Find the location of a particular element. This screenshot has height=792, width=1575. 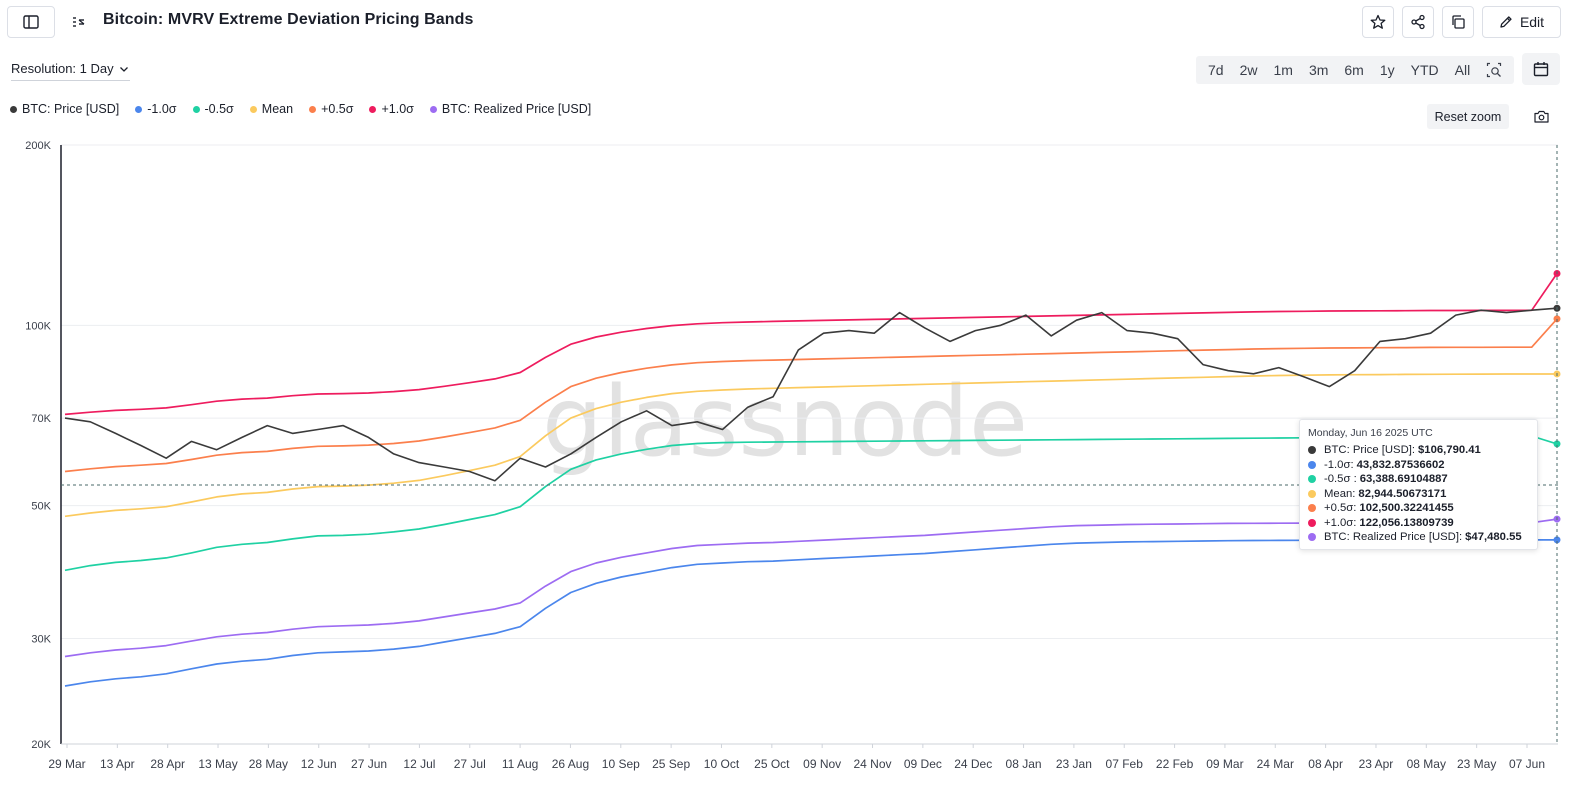

favorite-button is located at coordinates (1378, 22).